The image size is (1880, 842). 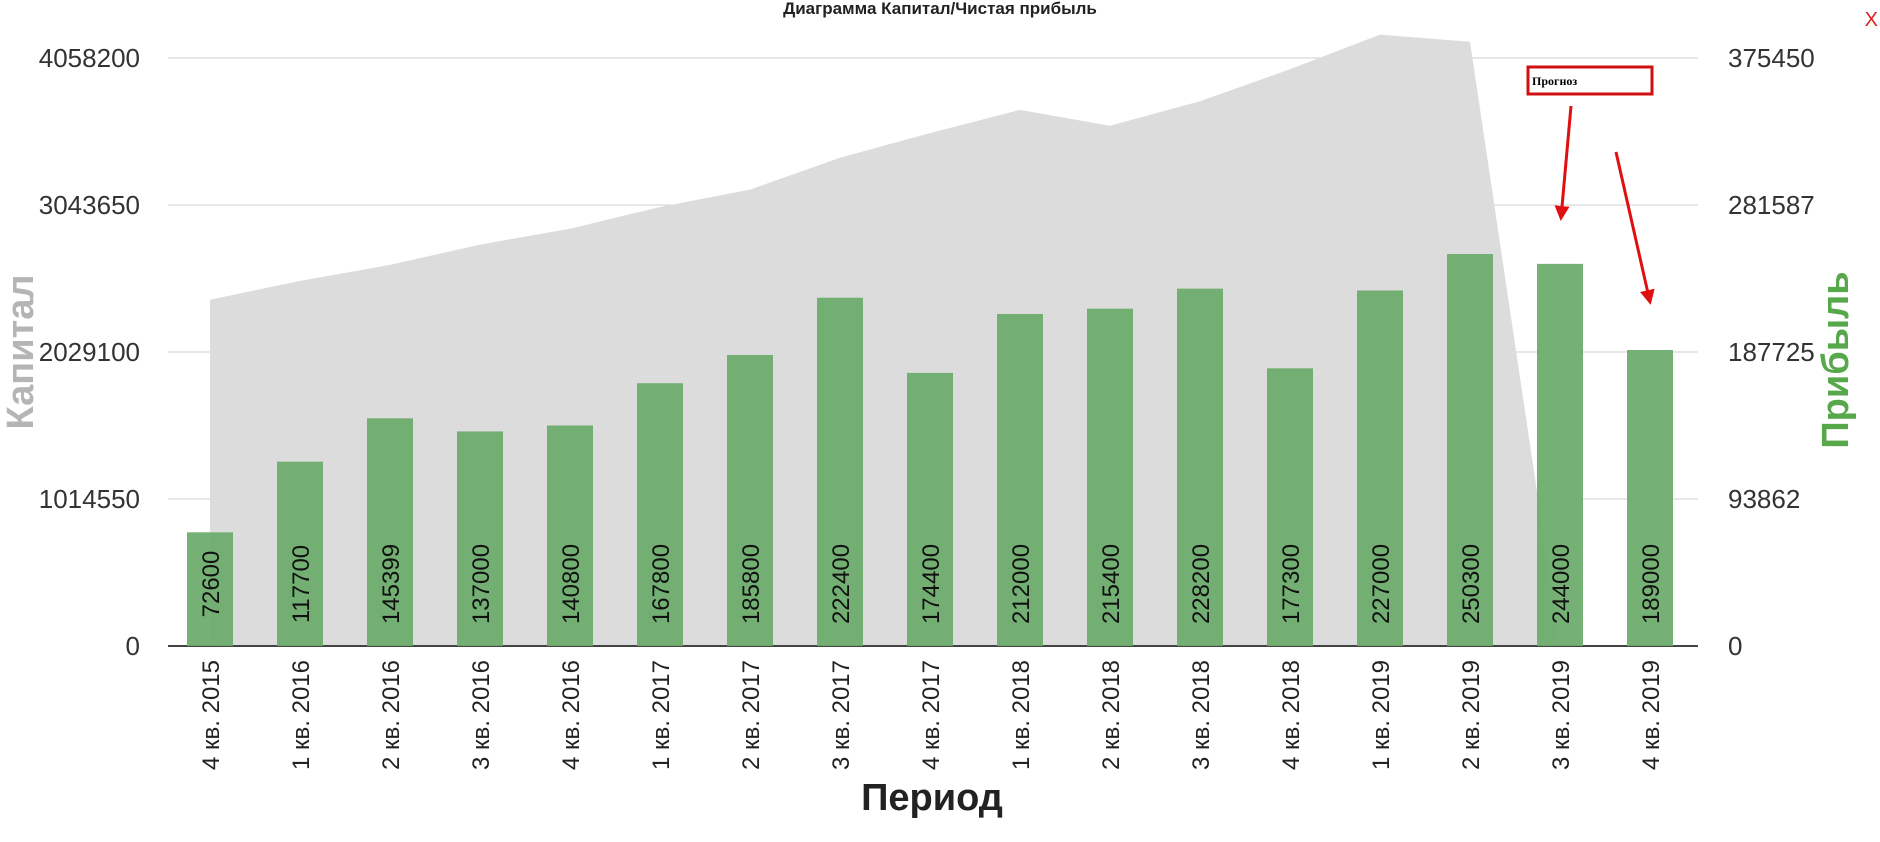 What do you see at coordinates (1021, 715) in the screenshot?
I see `x-category-label: 1 кв. 2018` at bounding box center [1021, 715].